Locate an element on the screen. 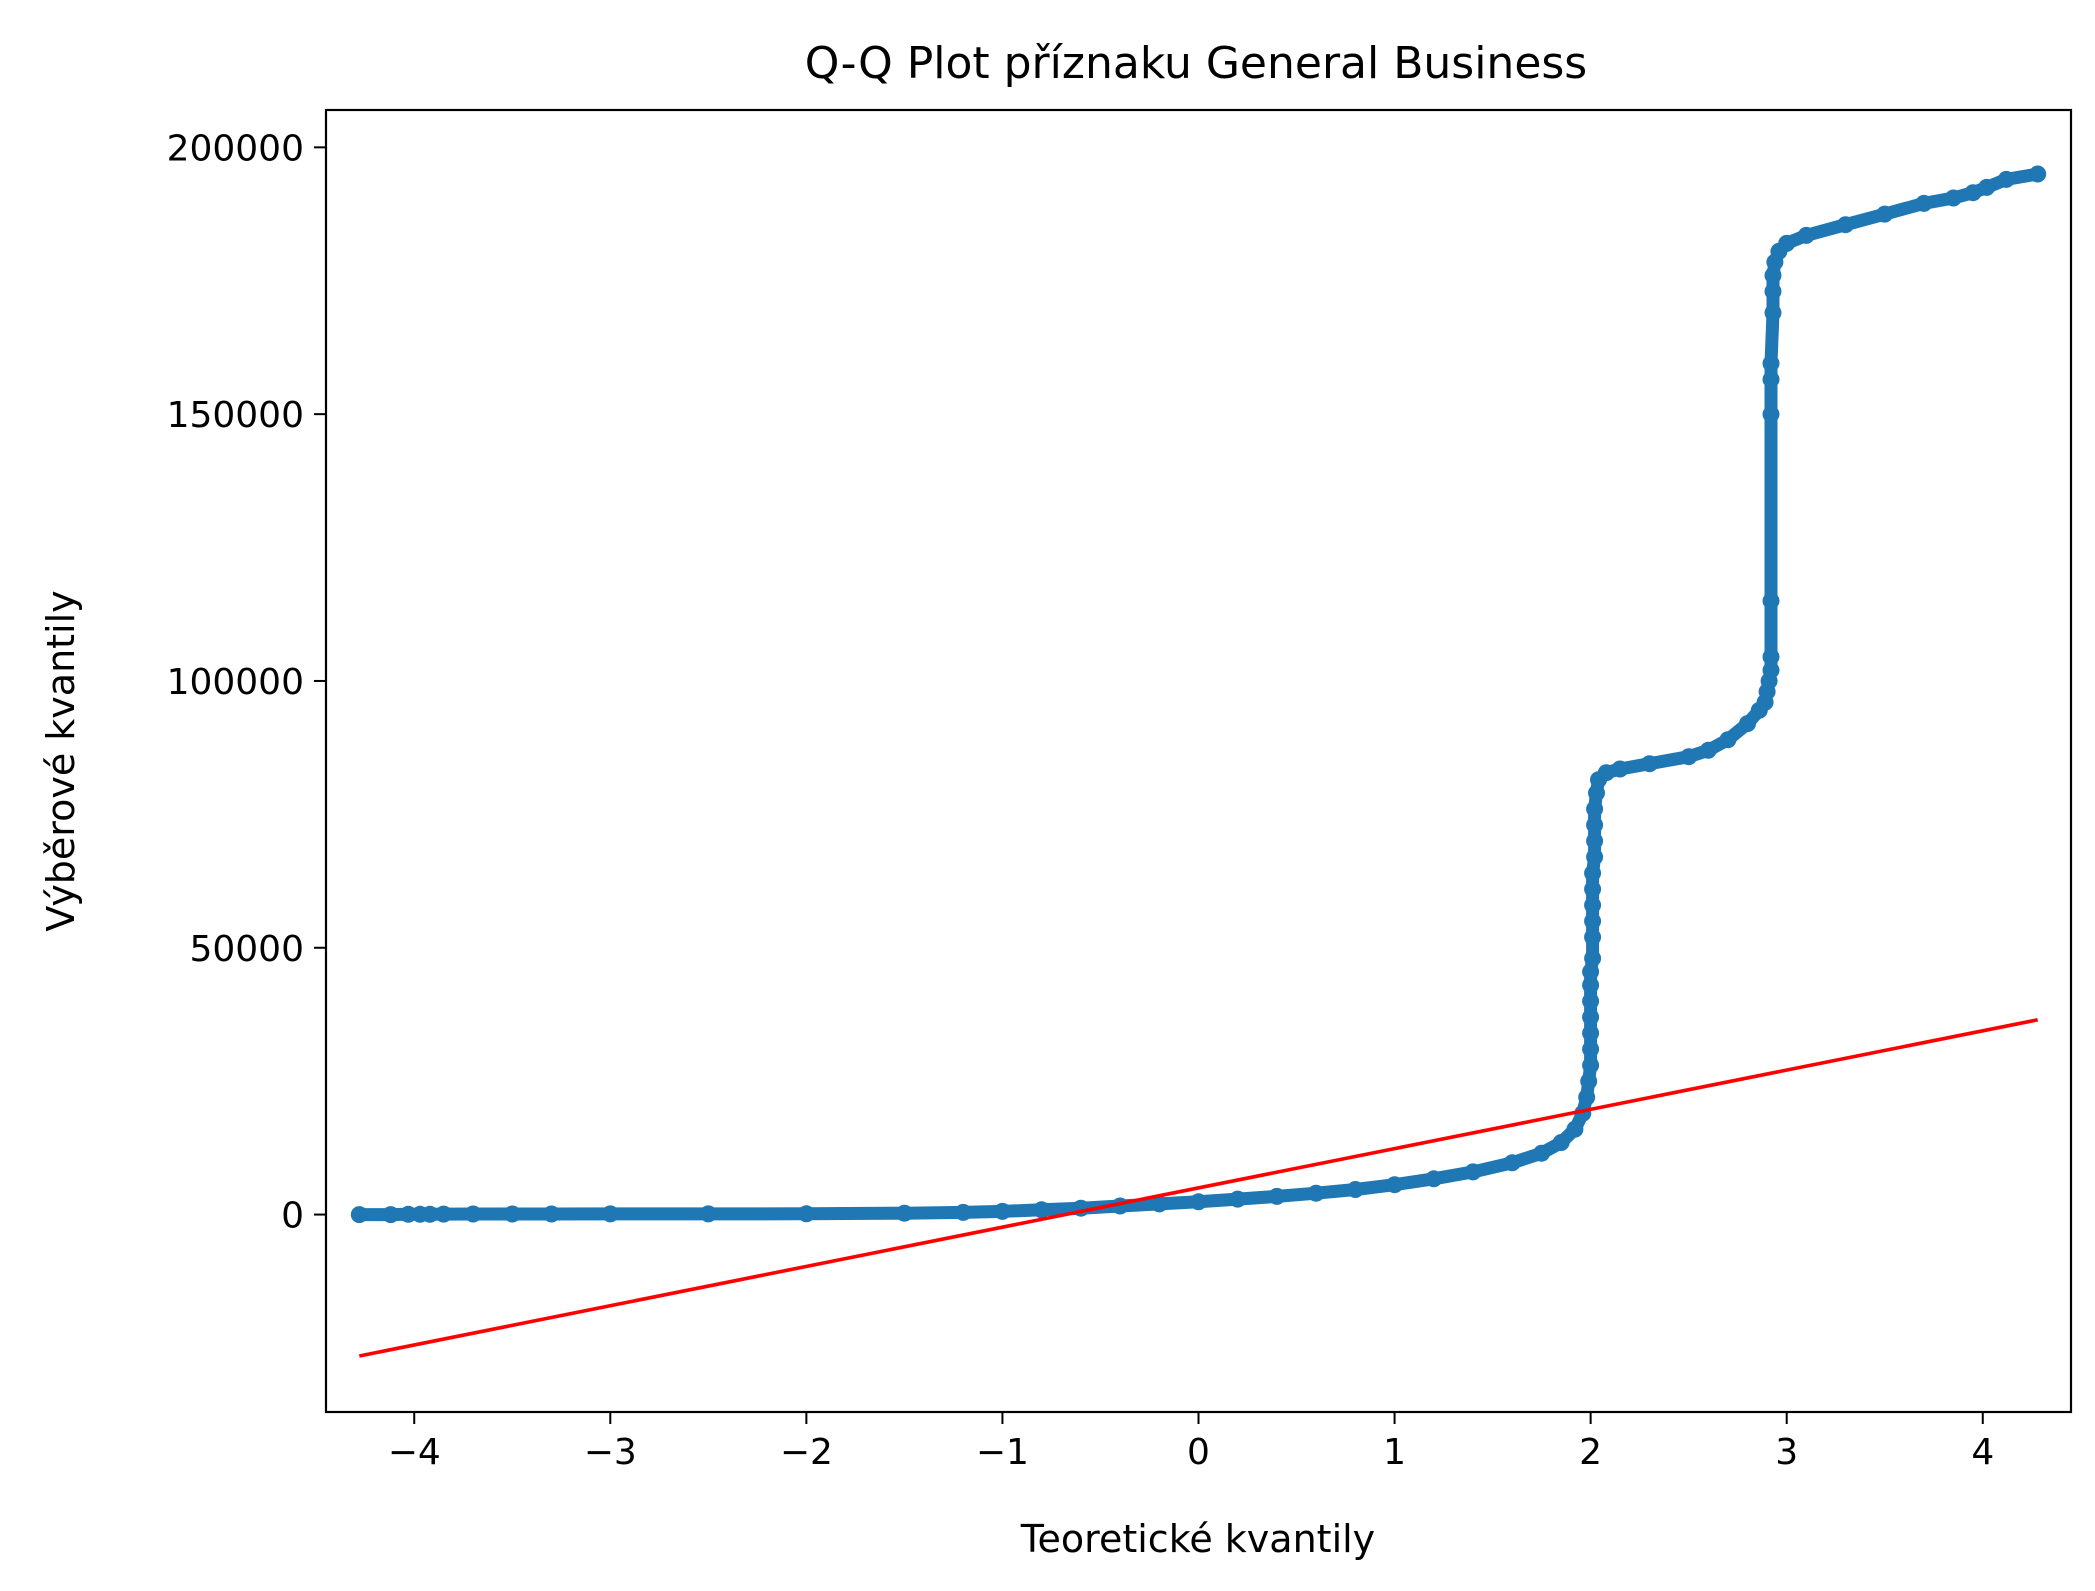 The width and height of the screenshot is (2095, 1591). chart-title: Q-Q Plot příznaku General Business is located at coordinates (1196, 63).